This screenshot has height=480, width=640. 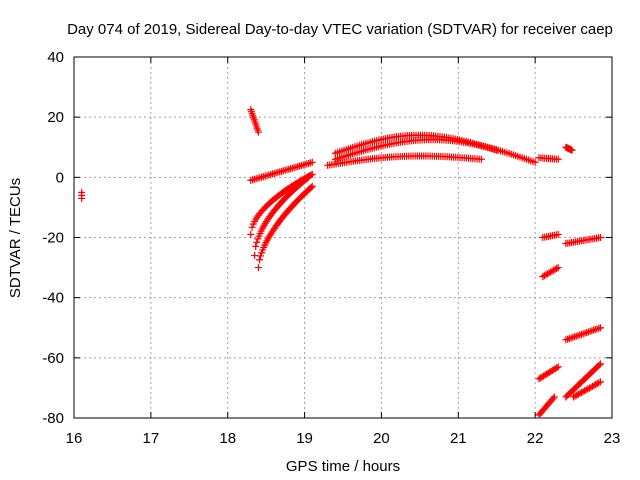 I want to click on y-tick-label: -40, so click(x=53, y=298).